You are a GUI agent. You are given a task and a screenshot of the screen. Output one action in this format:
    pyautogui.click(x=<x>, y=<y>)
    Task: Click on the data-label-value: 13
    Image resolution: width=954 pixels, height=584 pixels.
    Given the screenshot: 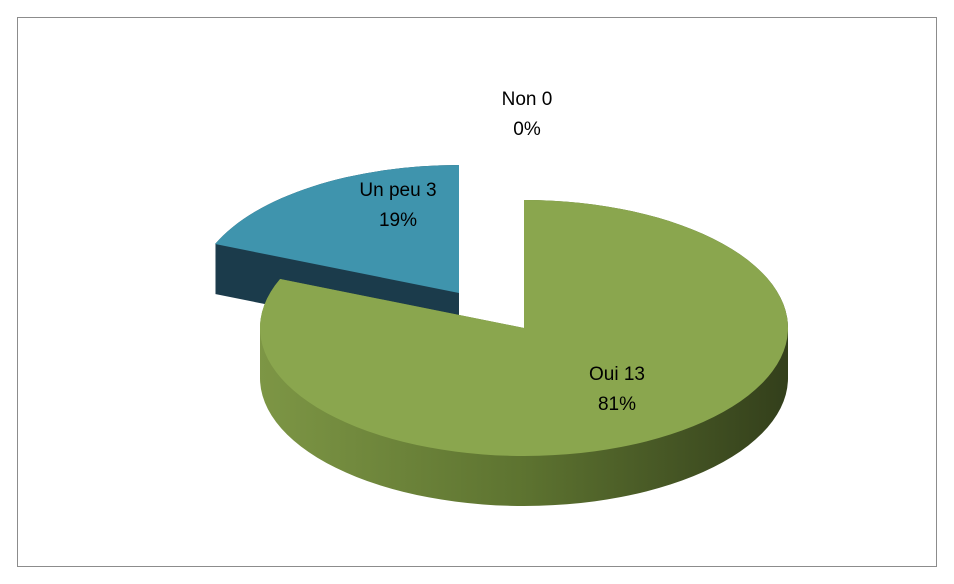 What is the action you would take?
    pyautogui.click(x=634, y=374)
    